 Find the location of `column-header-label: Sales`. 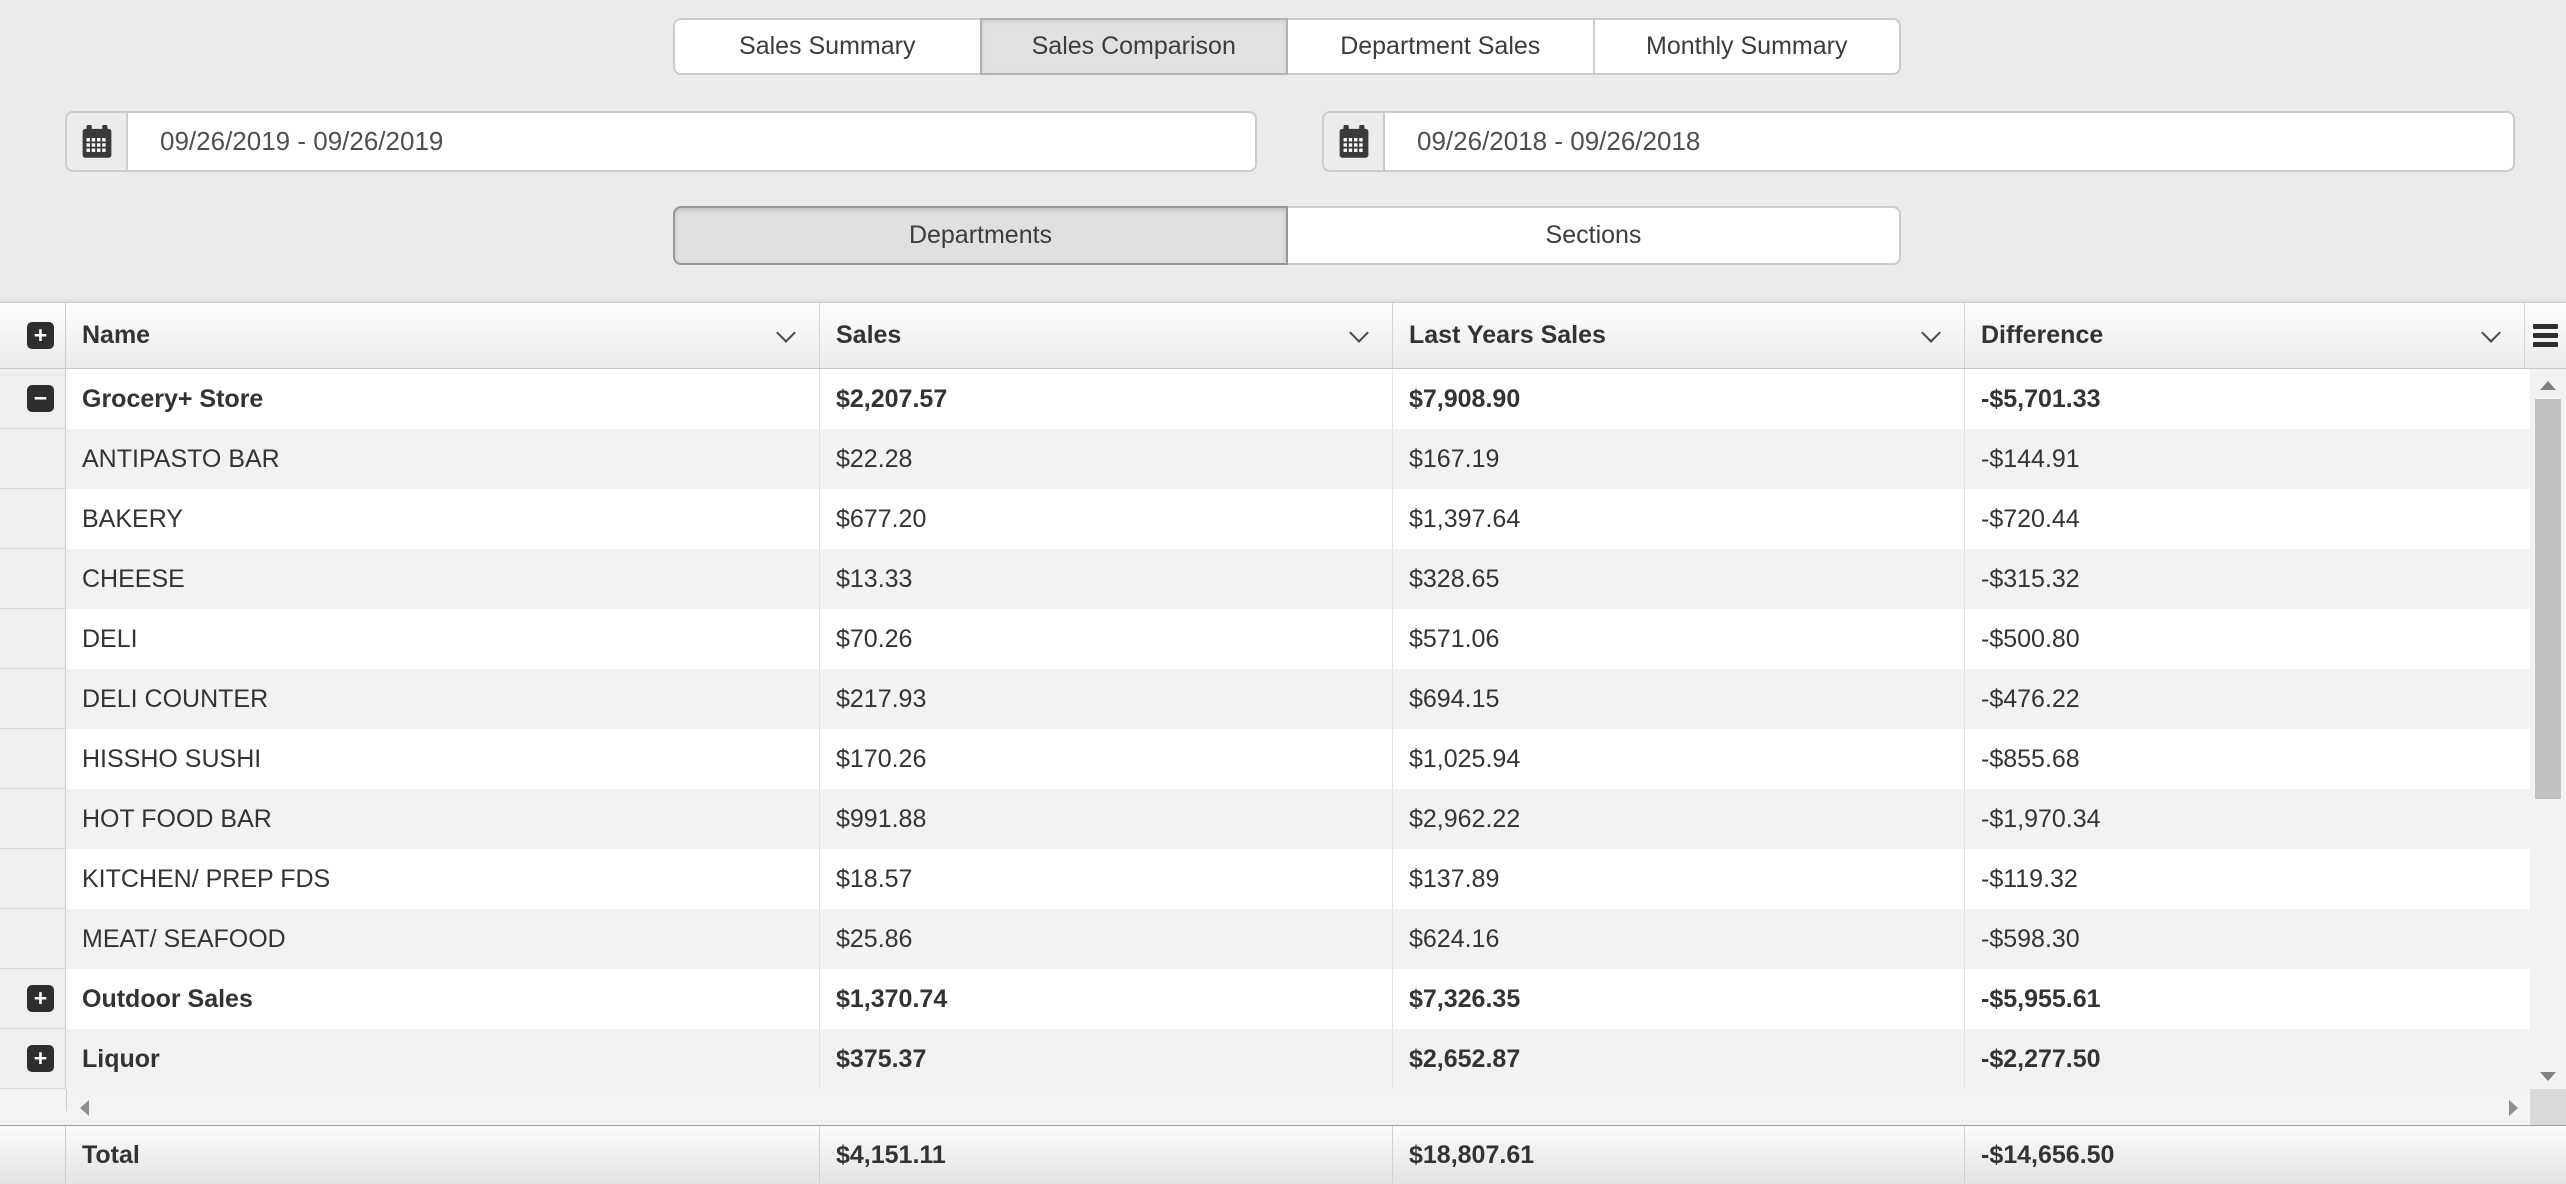

column-header-label: Sales is located at coordinates (869, 335).